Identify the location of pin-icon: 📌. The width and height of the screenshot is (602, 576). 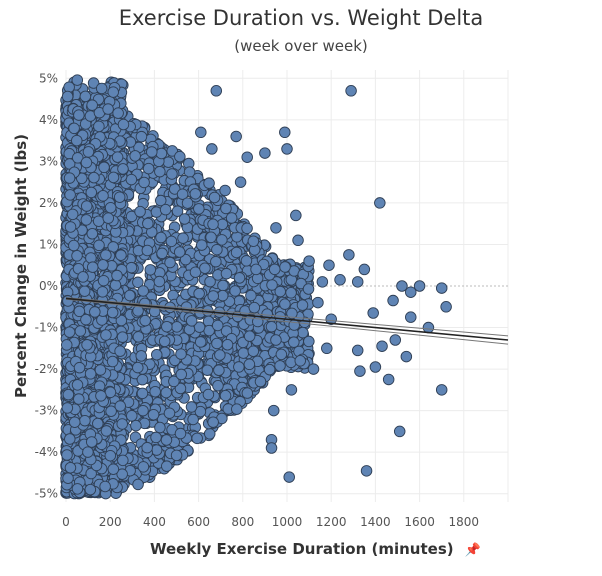
(473, 550).